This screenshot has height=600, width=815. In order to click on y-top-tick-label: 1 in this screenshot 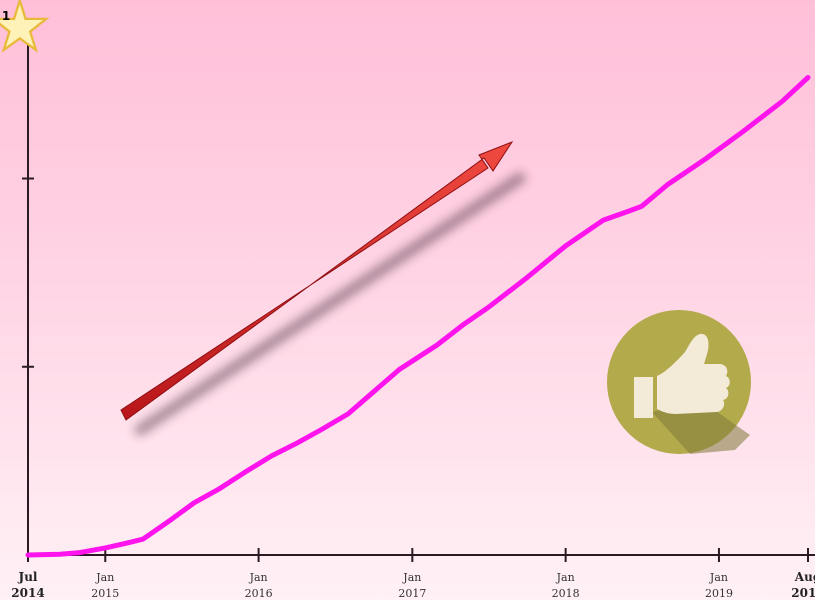, I will do `click(6, 16)`.